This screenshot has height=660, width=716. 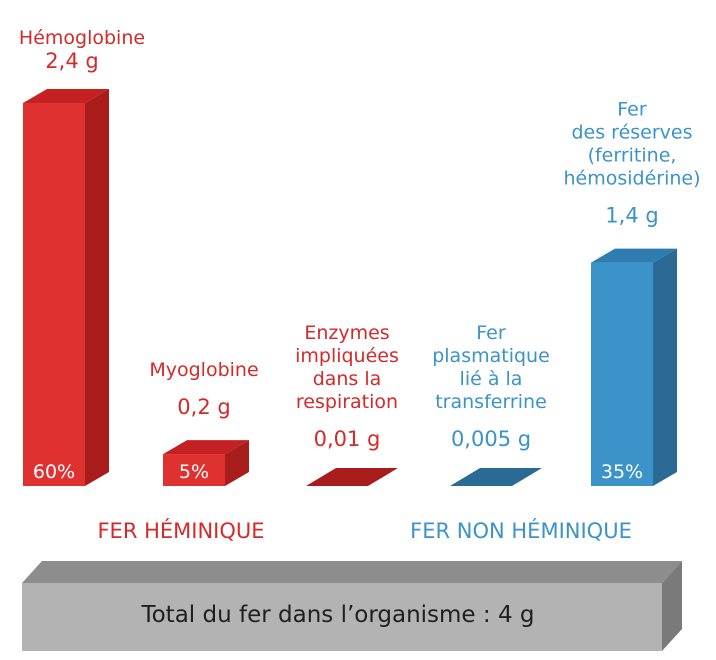 What do you see at coordinates (71, 61) in the screenshot?
I see `value-label-1: 2,4 g` at bounding box center [71, 61].